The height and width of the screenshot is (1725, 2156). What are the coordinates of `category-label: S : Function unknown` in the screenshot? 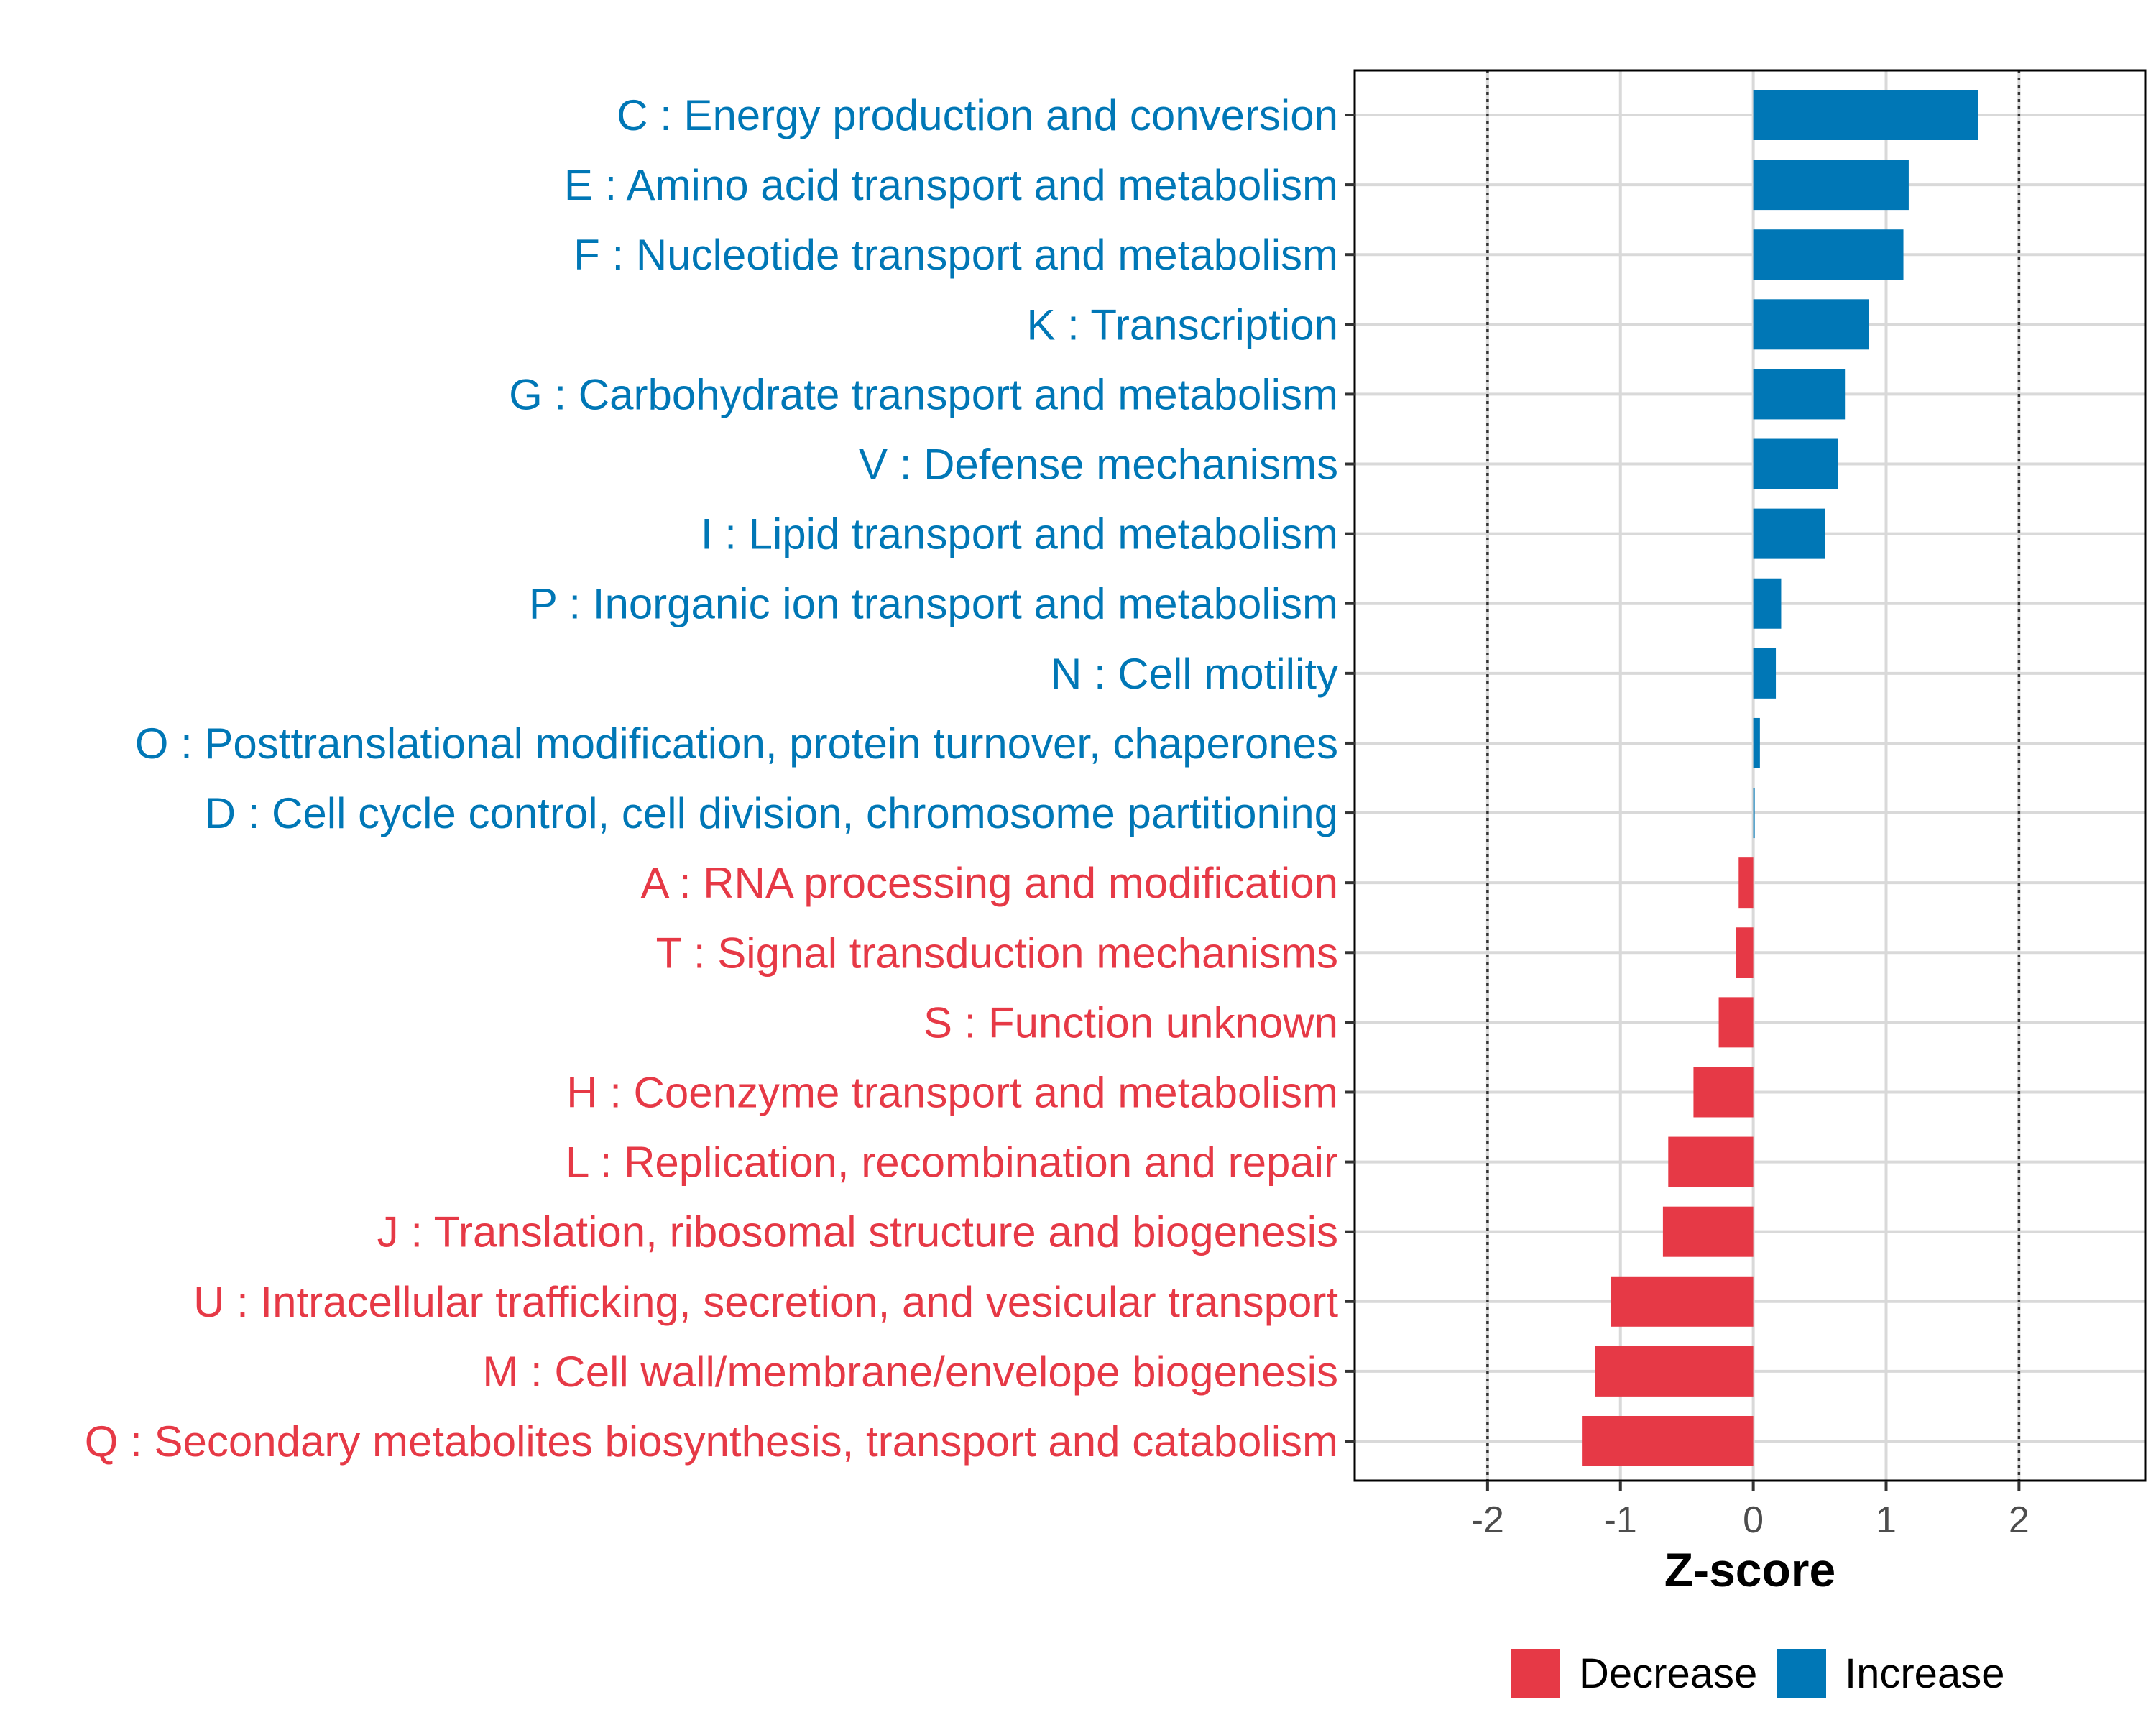 It's located at (1130, 1022).